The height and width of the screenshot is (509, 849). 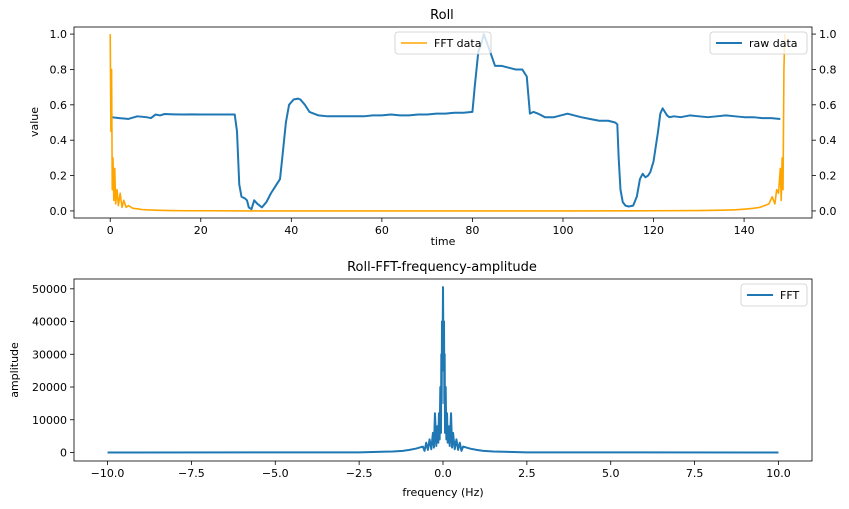 What do you see at coordinates (611, 473) in the screenshot?
I see `fft-x-tick-label: 5.0` at bounding box center [611, 473].